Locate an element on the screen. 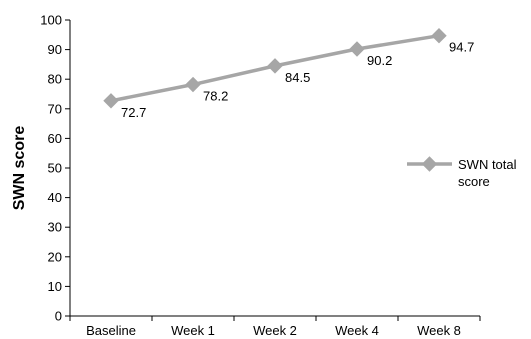 This screenshot has height=339, width=531. y-tick-label: 0 is located at coordinates (58, 316).